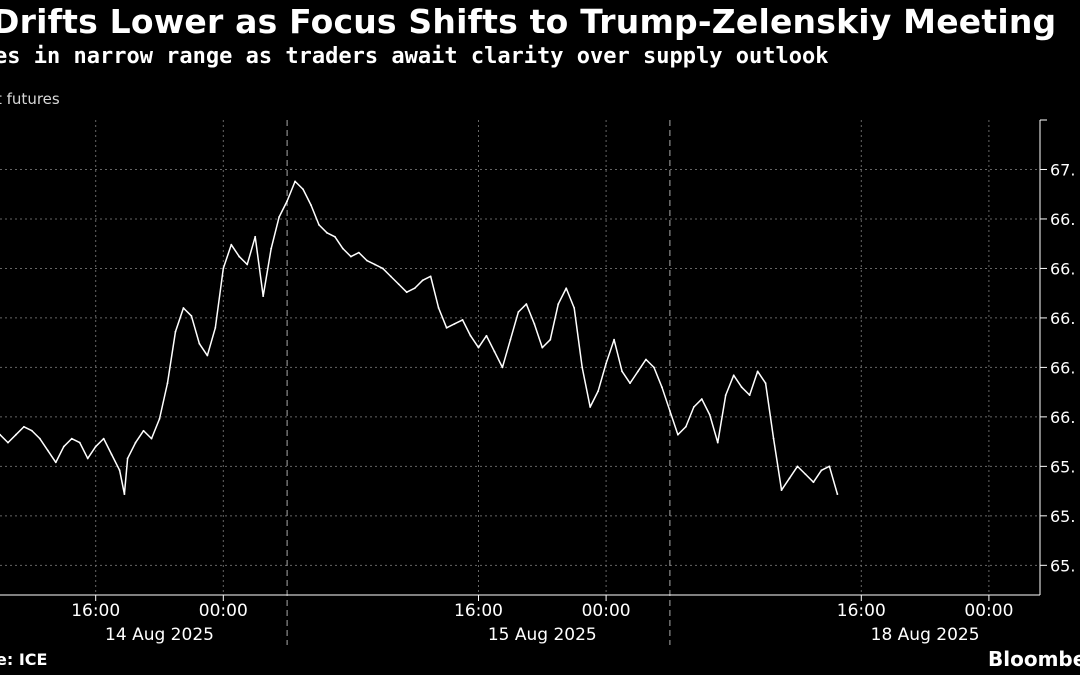 The image size is (1080, 675). I want to click on x-date-label: 18 Aug 2025, so click(925, 635).